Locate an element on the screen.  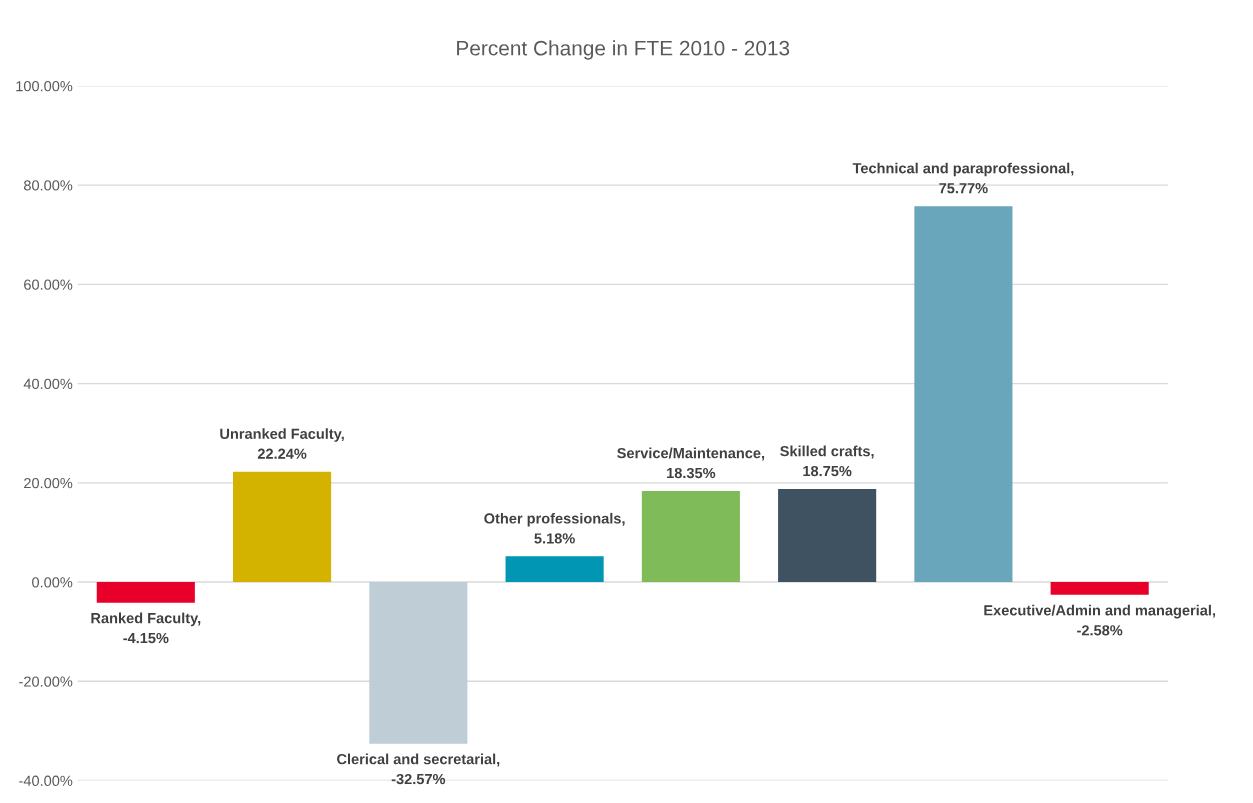
chart-title: Percent Change in FTE 2010 - 2013 is located at coordinates (623, 50).